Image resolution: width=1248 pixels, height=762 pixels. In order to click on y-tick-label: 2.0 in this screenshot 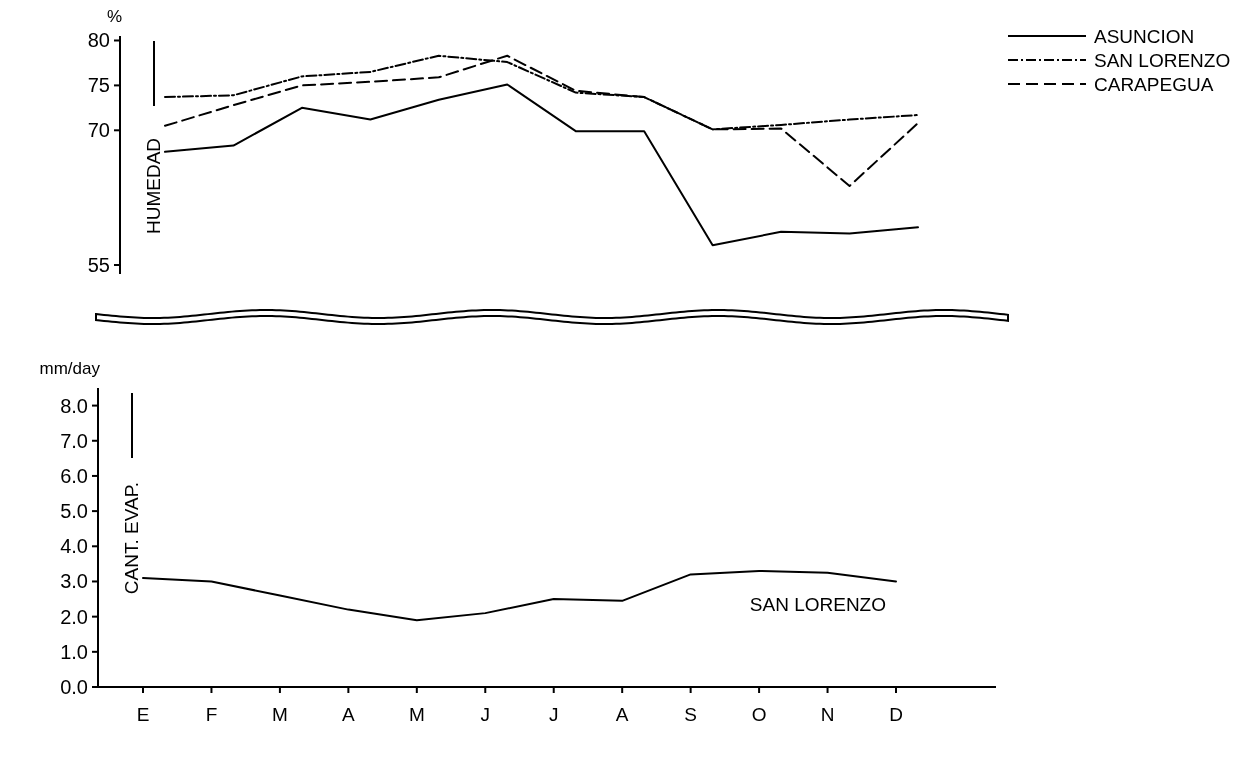, I will do `click(74, 616)`.